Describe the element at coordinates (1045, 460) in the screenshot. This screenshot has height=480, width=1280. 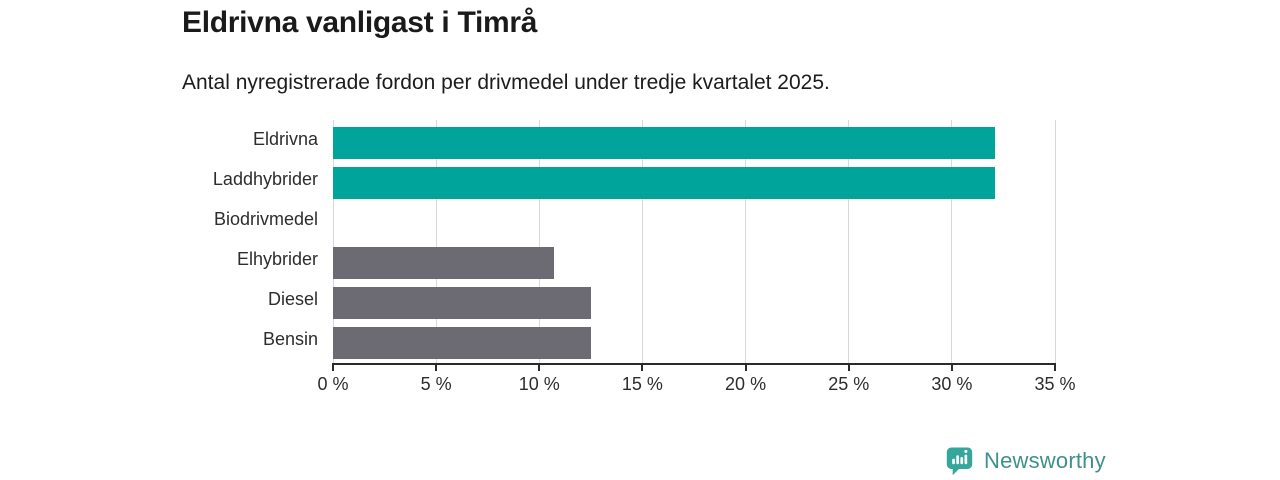
I see `newsworthy-logo-text: Newsworthy` at that location.